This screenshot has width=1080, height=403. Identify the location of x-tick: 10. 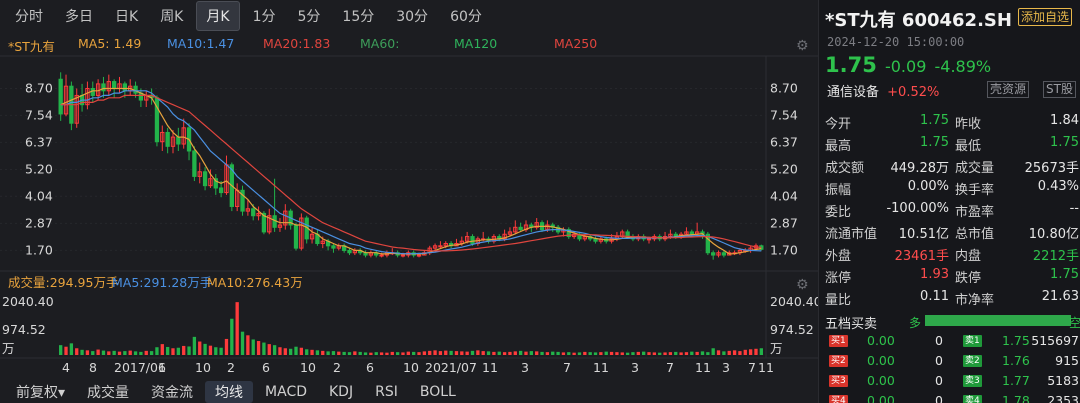
(308, 367).